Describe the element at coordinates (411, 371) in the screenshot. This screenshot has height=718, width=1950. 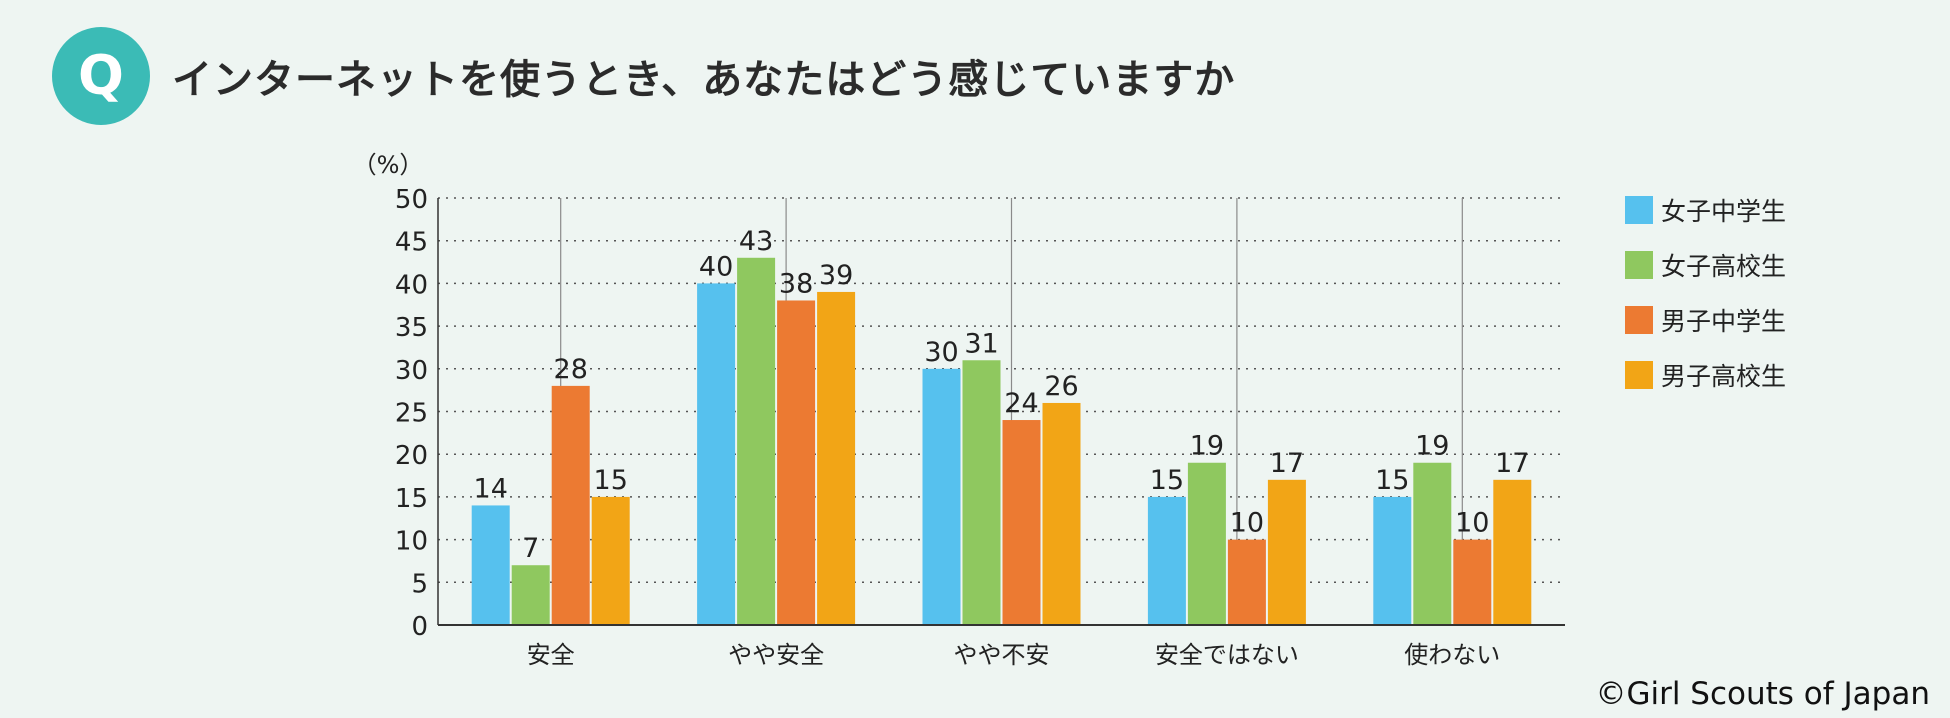
I see `y-tick-label: 30` at that location.